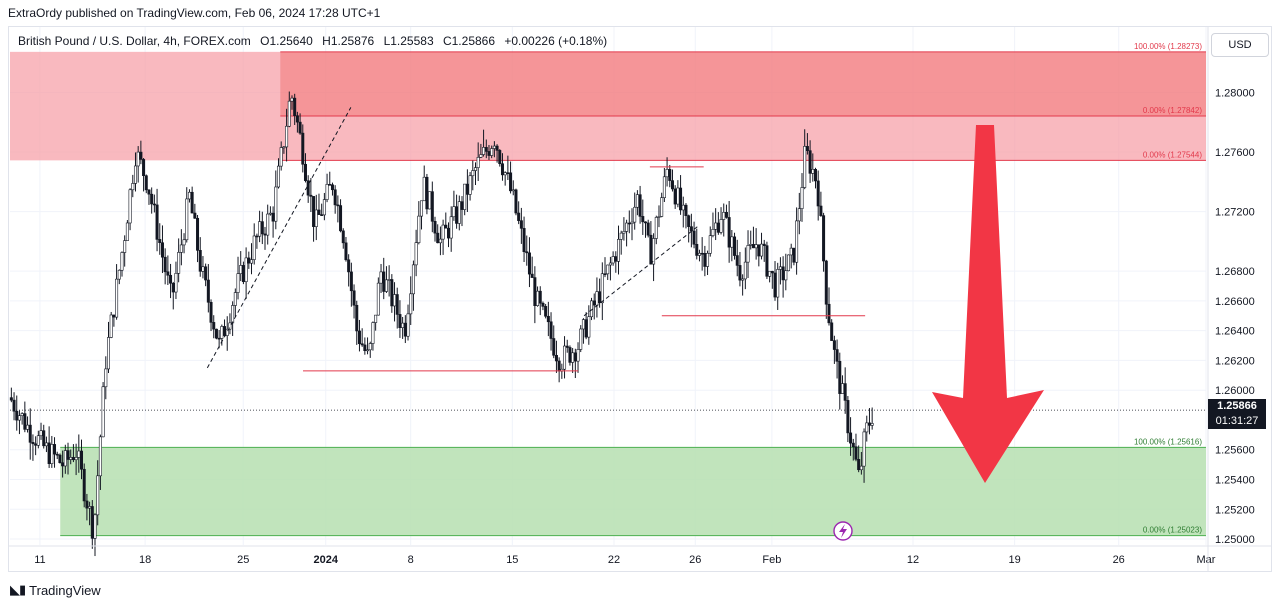  I want to click on footer-brand: ◣▮ TradingView, so click(55, 590).